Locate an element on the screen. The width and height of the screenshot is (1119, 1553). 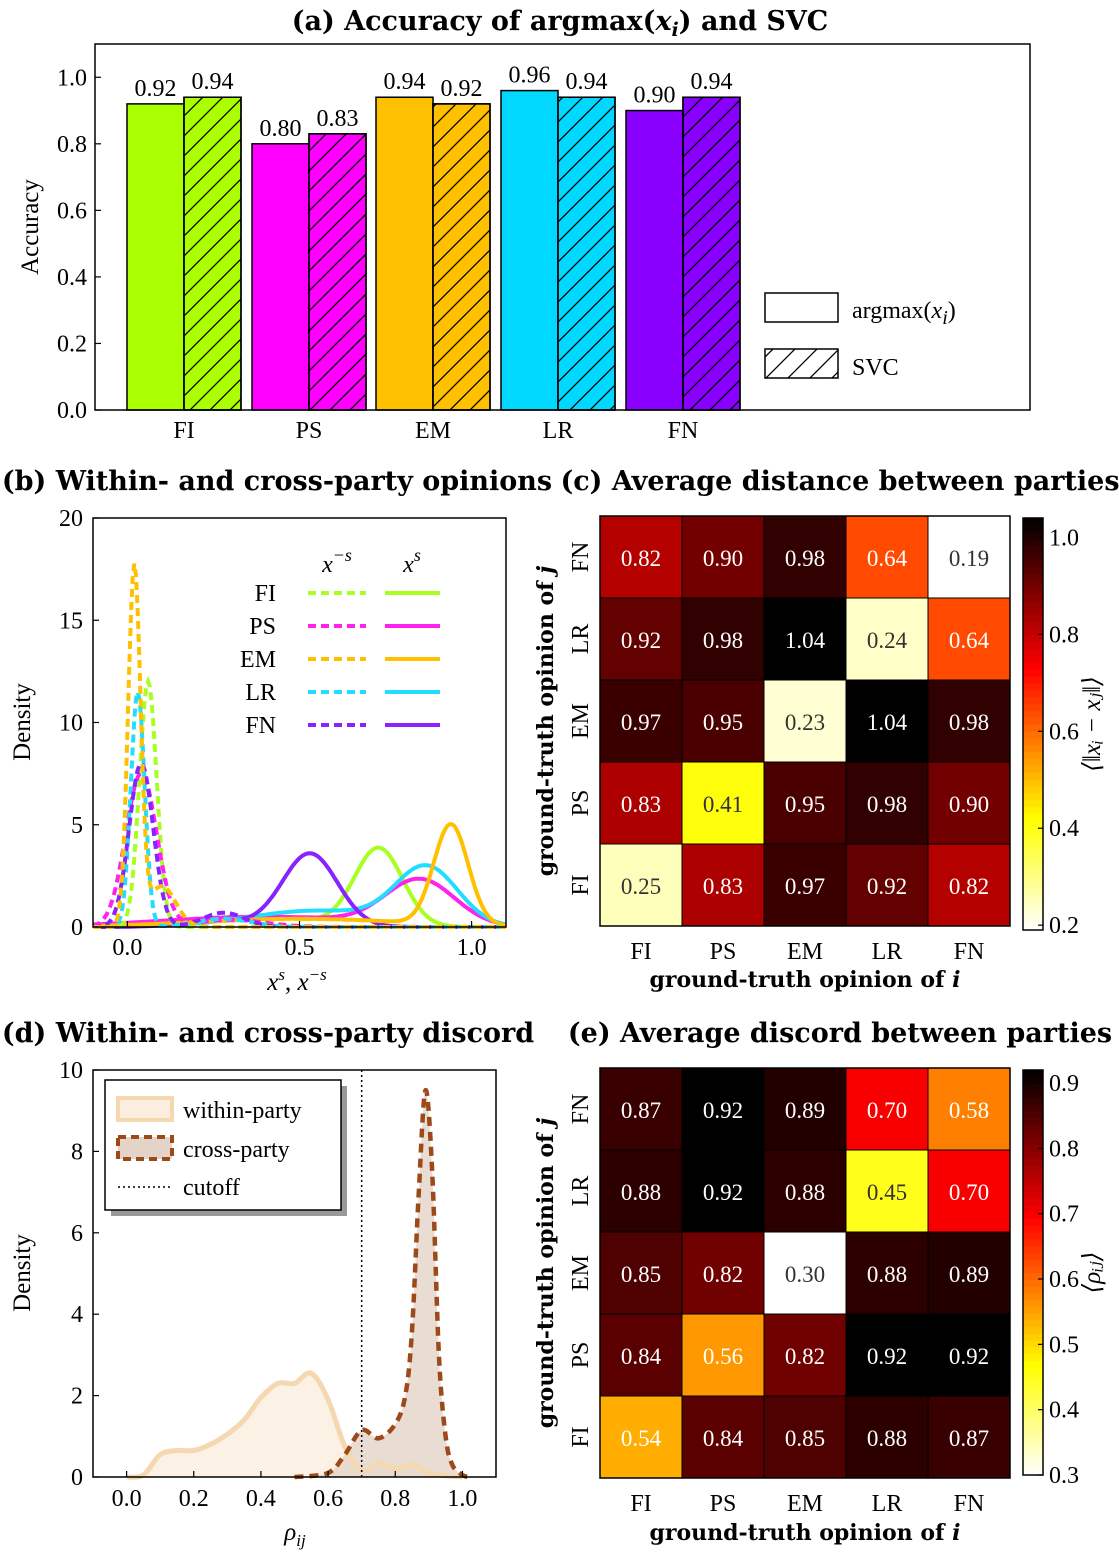
panel-e-title: (e) Average discord between parties is located at coordinates (840, 1033).